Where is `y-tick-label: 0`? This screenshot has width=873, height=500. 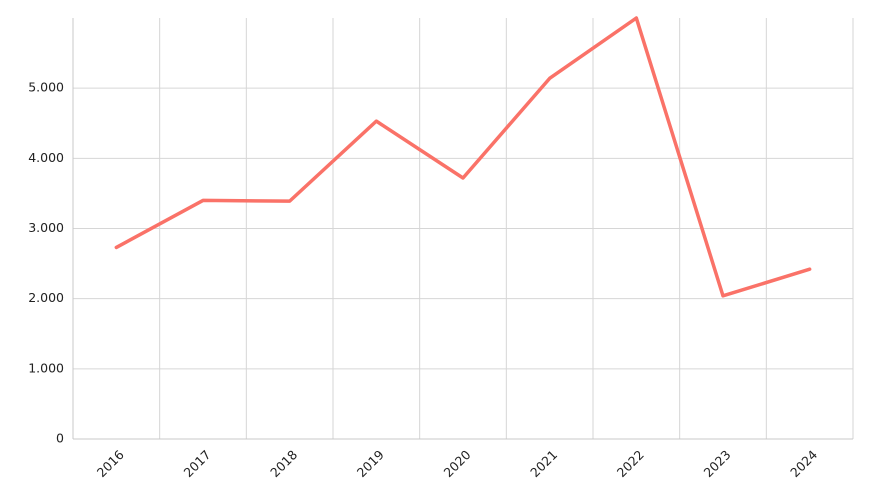 y-tick-label: 0 is located at coordinates (60, 438).